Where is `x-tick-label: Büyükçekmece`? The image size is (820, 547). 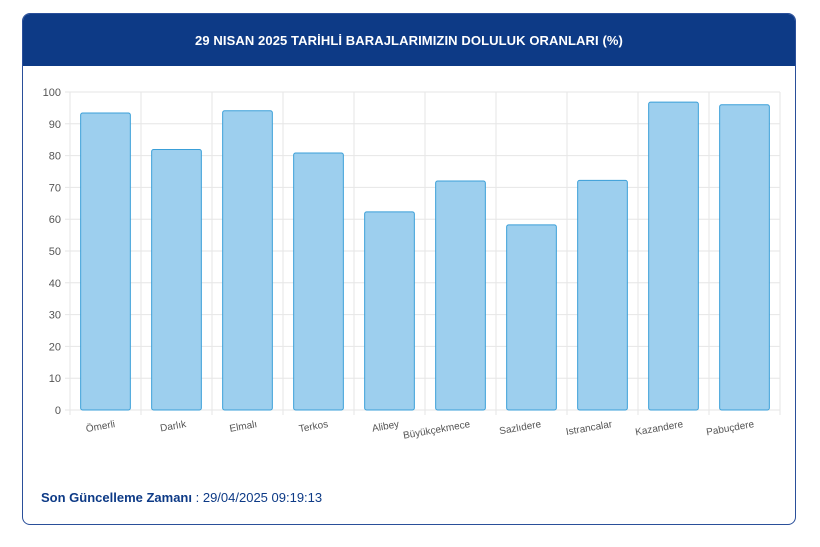 x-tick-label: Büyükçekmece is located at coordinates (436, 430).